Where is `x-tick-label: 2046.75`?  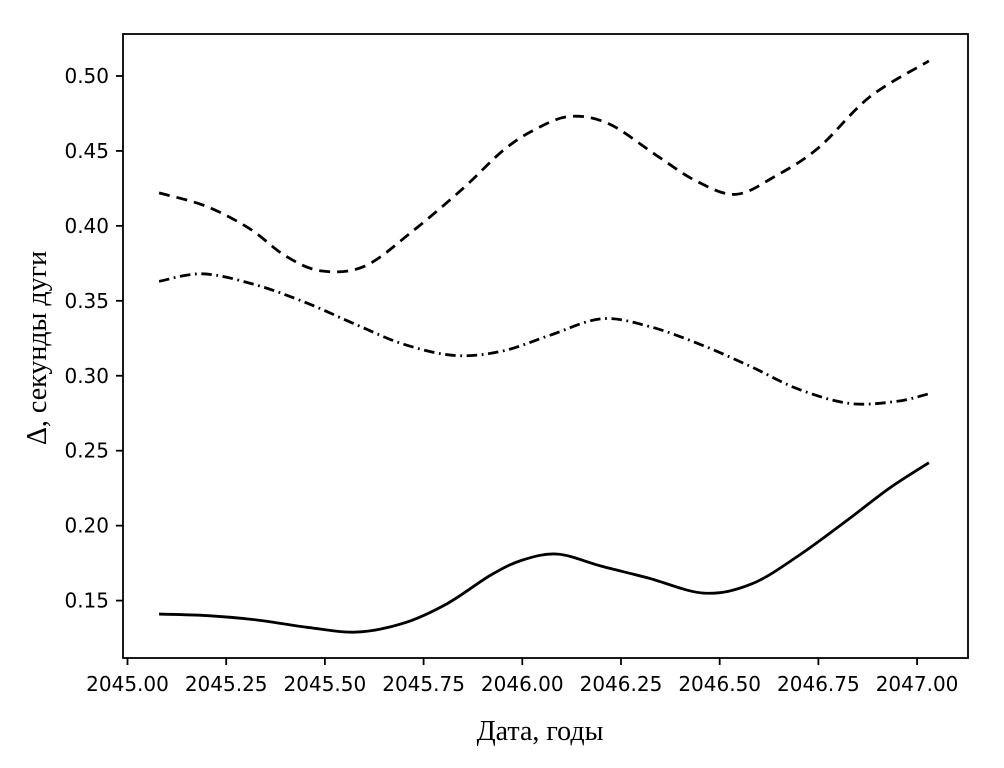
x-tick-label: 2046.75 is located at coordinates (818, 684).